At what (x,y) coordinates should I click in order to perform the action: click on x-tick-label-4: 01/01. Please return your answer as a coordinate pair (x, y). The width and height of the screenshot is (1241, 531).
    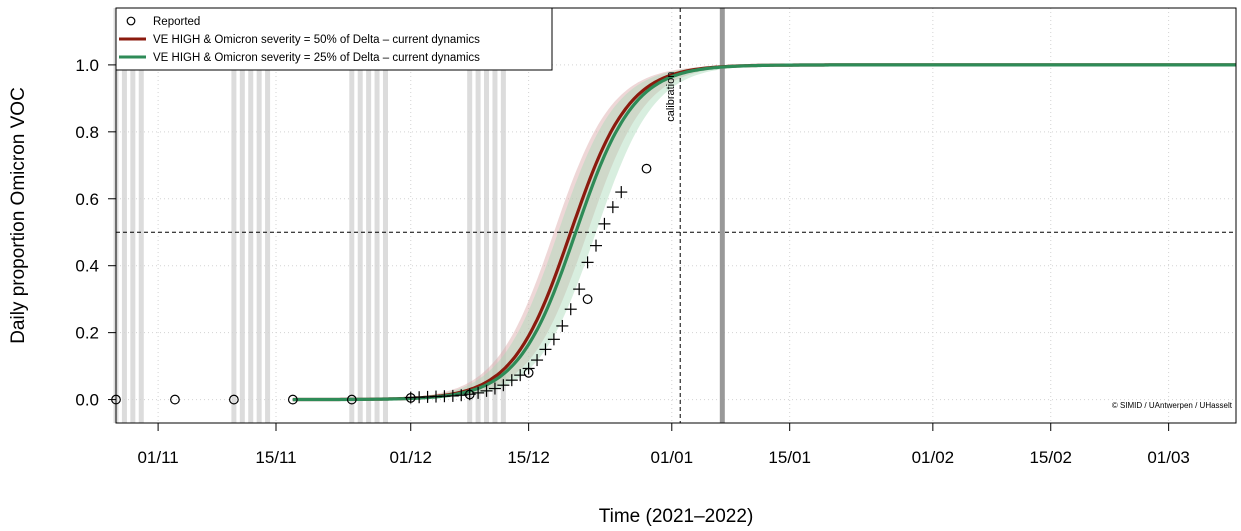
    Looking at the image, I should click on (672, 457).